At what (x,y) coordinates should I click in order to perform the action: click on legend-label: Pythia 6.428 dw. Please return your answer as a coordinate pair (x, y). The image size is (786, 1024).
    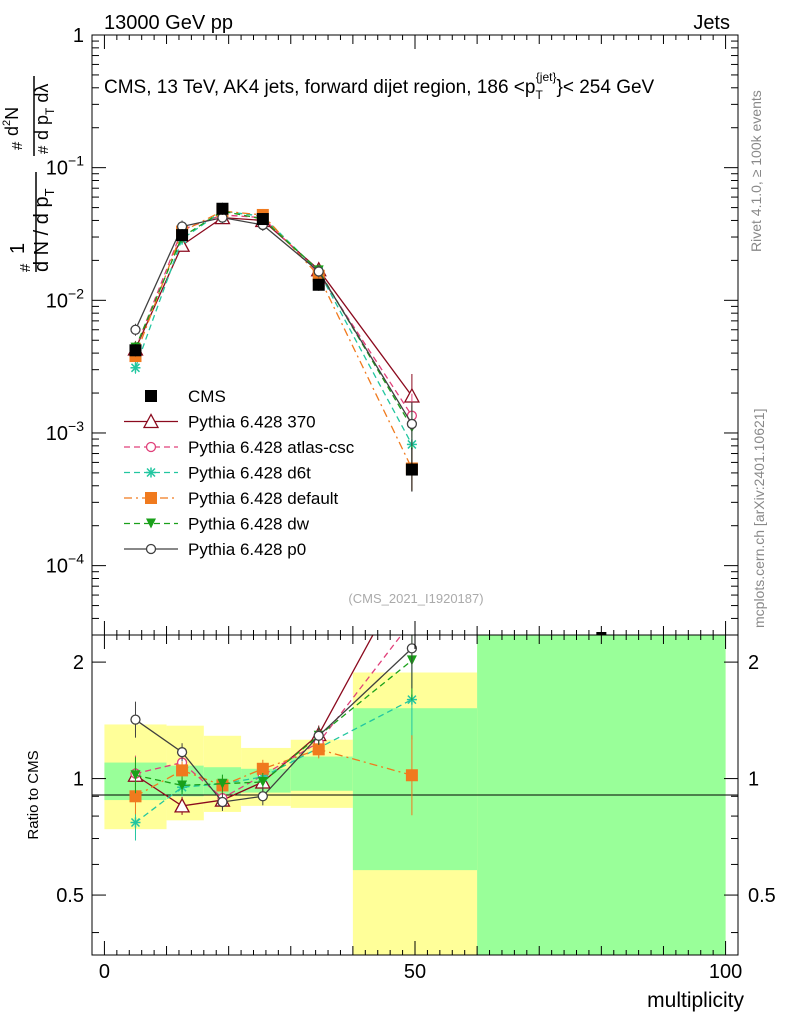
    Looking at the image, I should click on (249, 524).